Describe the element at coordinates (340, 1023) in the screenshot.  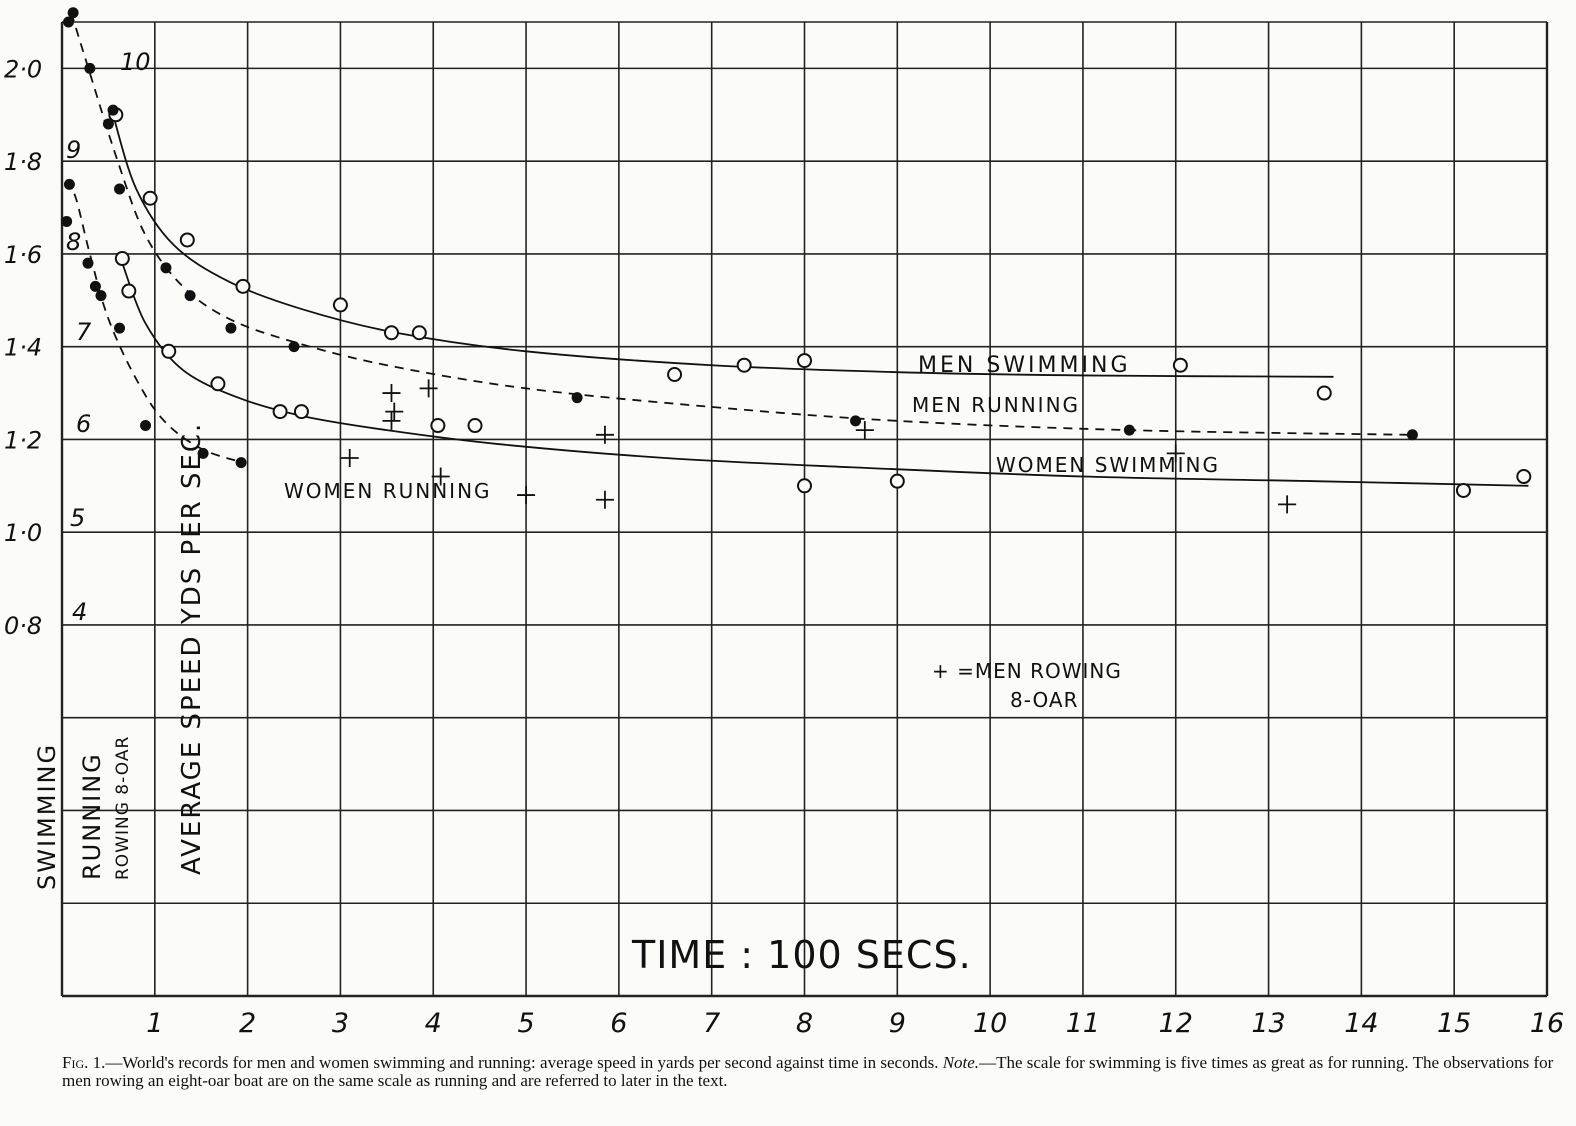
I see `x-tick-label: 3` at that location.